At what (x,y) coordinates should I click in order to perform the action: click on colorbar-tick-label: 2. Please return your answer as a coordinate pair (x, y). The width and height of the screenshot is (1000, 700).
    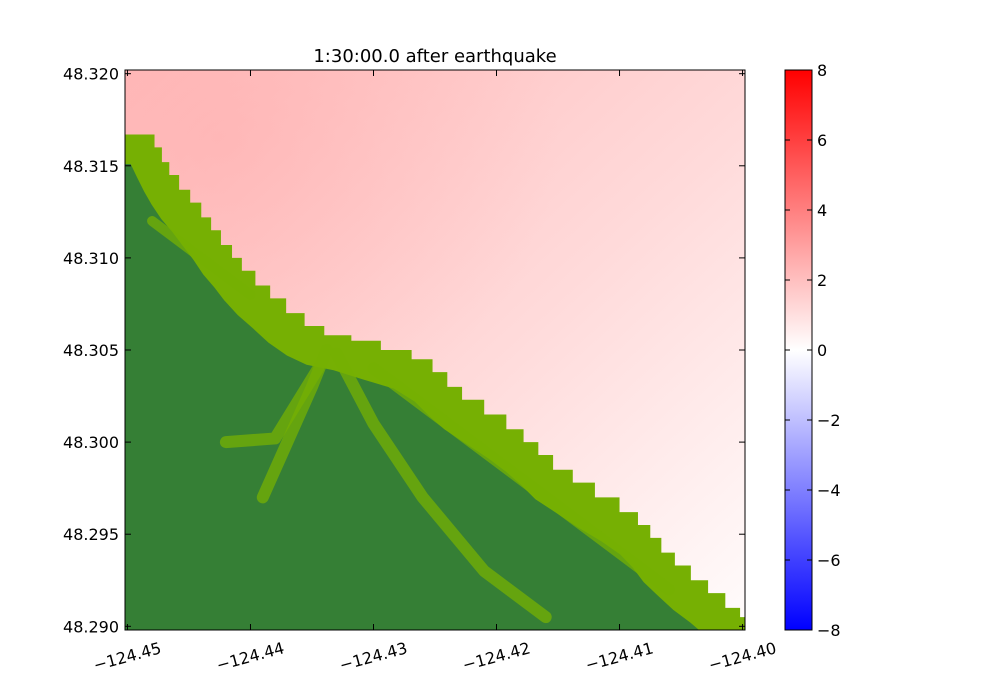
    Looking at the image, I should click on (822, 280).